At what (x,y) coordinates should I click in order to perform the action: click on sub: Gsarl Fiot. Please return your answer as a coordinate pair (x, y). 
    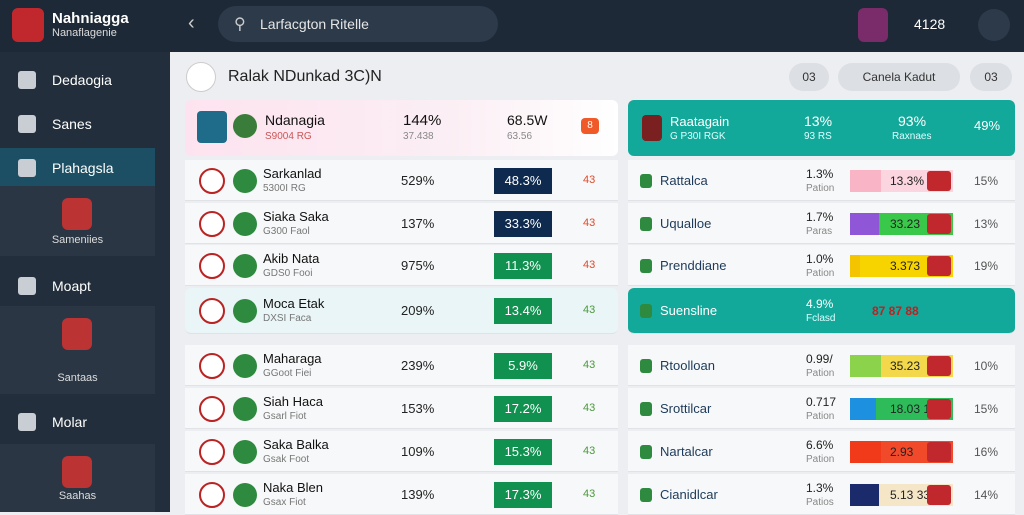
    Looking at the image, I should click on (285, 416).